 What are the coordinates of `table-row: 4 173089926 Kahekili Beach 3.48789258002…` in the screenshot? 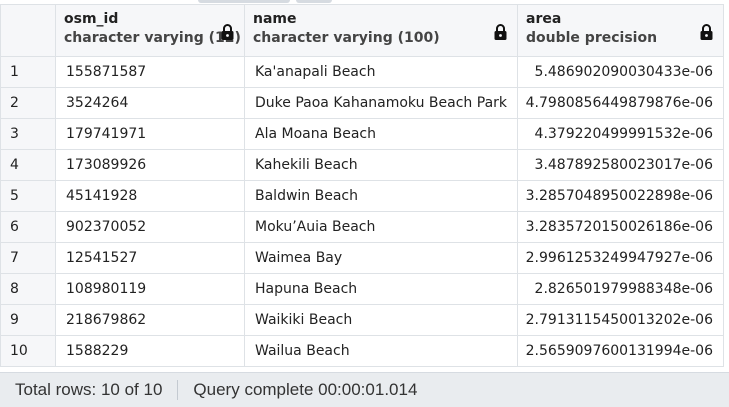 It's located at (362, 165).